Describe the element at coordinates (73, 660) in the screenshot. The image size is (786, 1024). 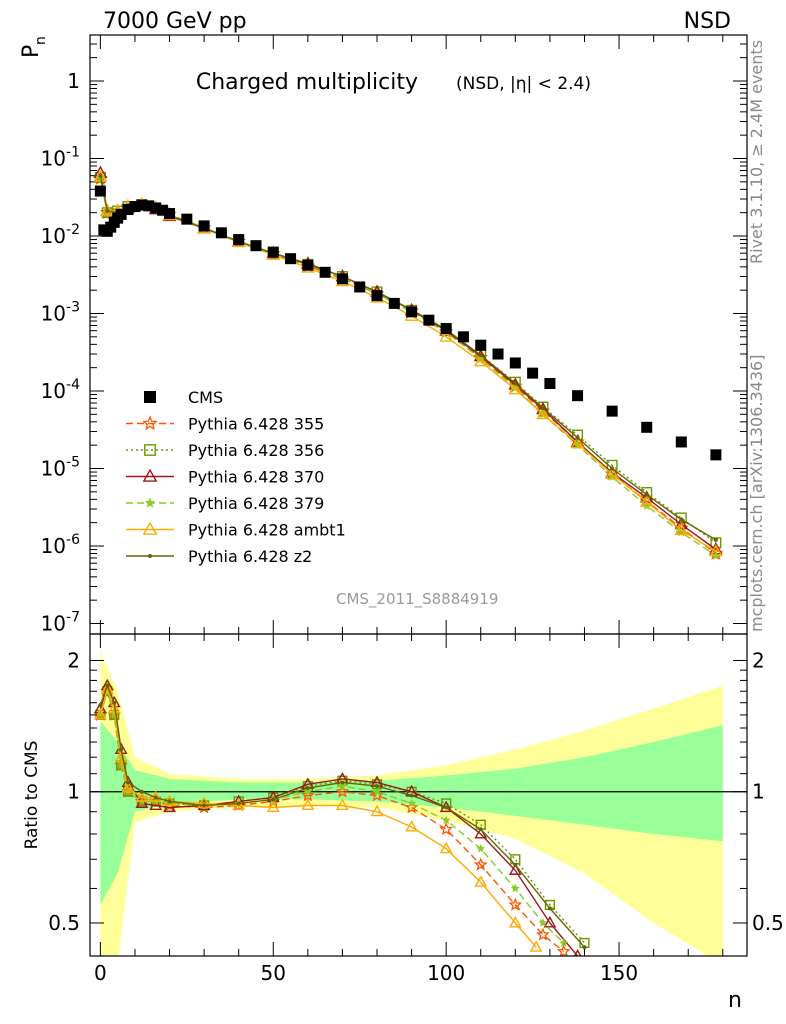
I see `ratio-y-tick-label: 2` at that location.